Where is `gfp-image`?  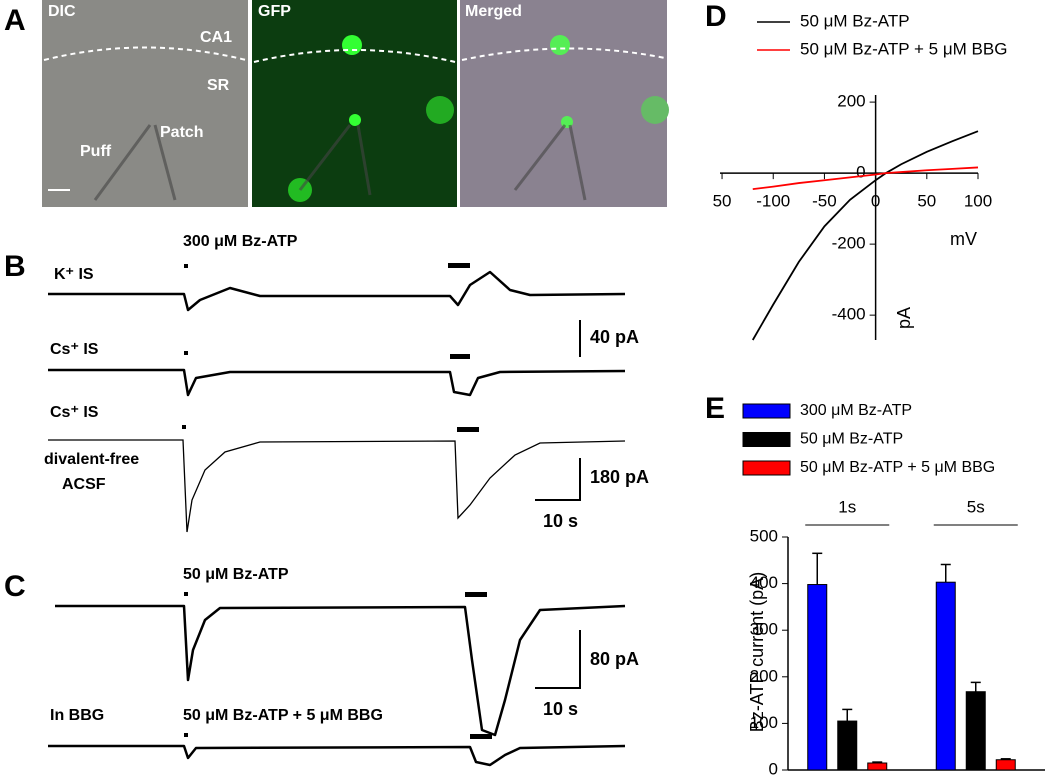
gfp-image is located at coordinates (354, 103).